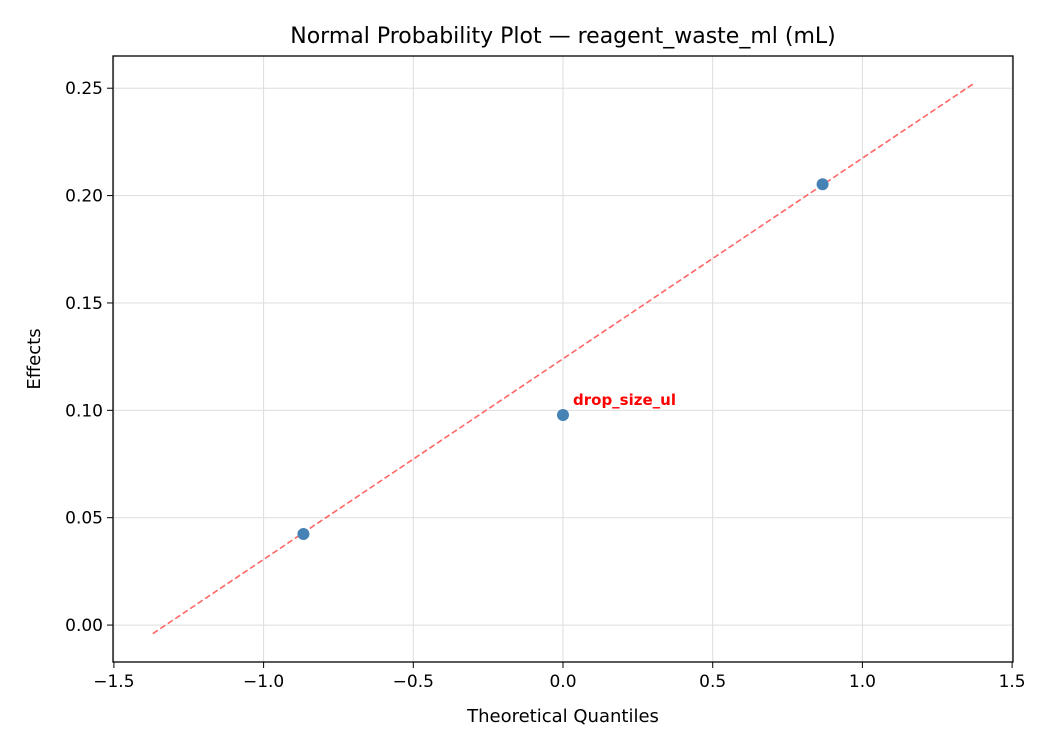 The image size is (1050, 754). Describe the element at coordinates (562, 682) in the screenshot. I see `x-tick-label: 0.0` at that location.